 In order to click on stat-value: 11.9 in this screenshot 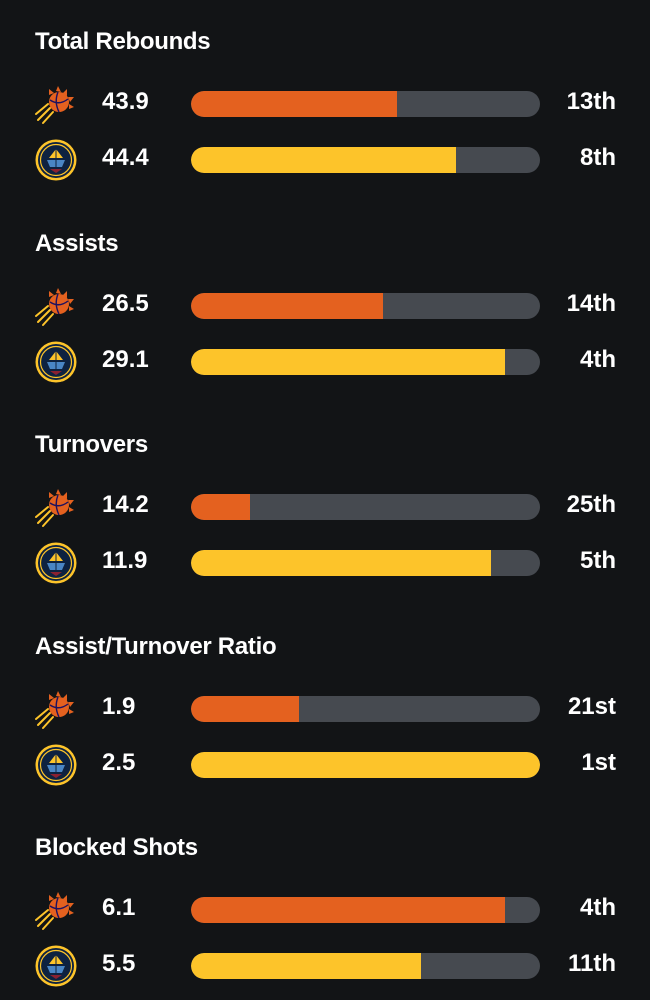, I will do `click(125, 560)`.